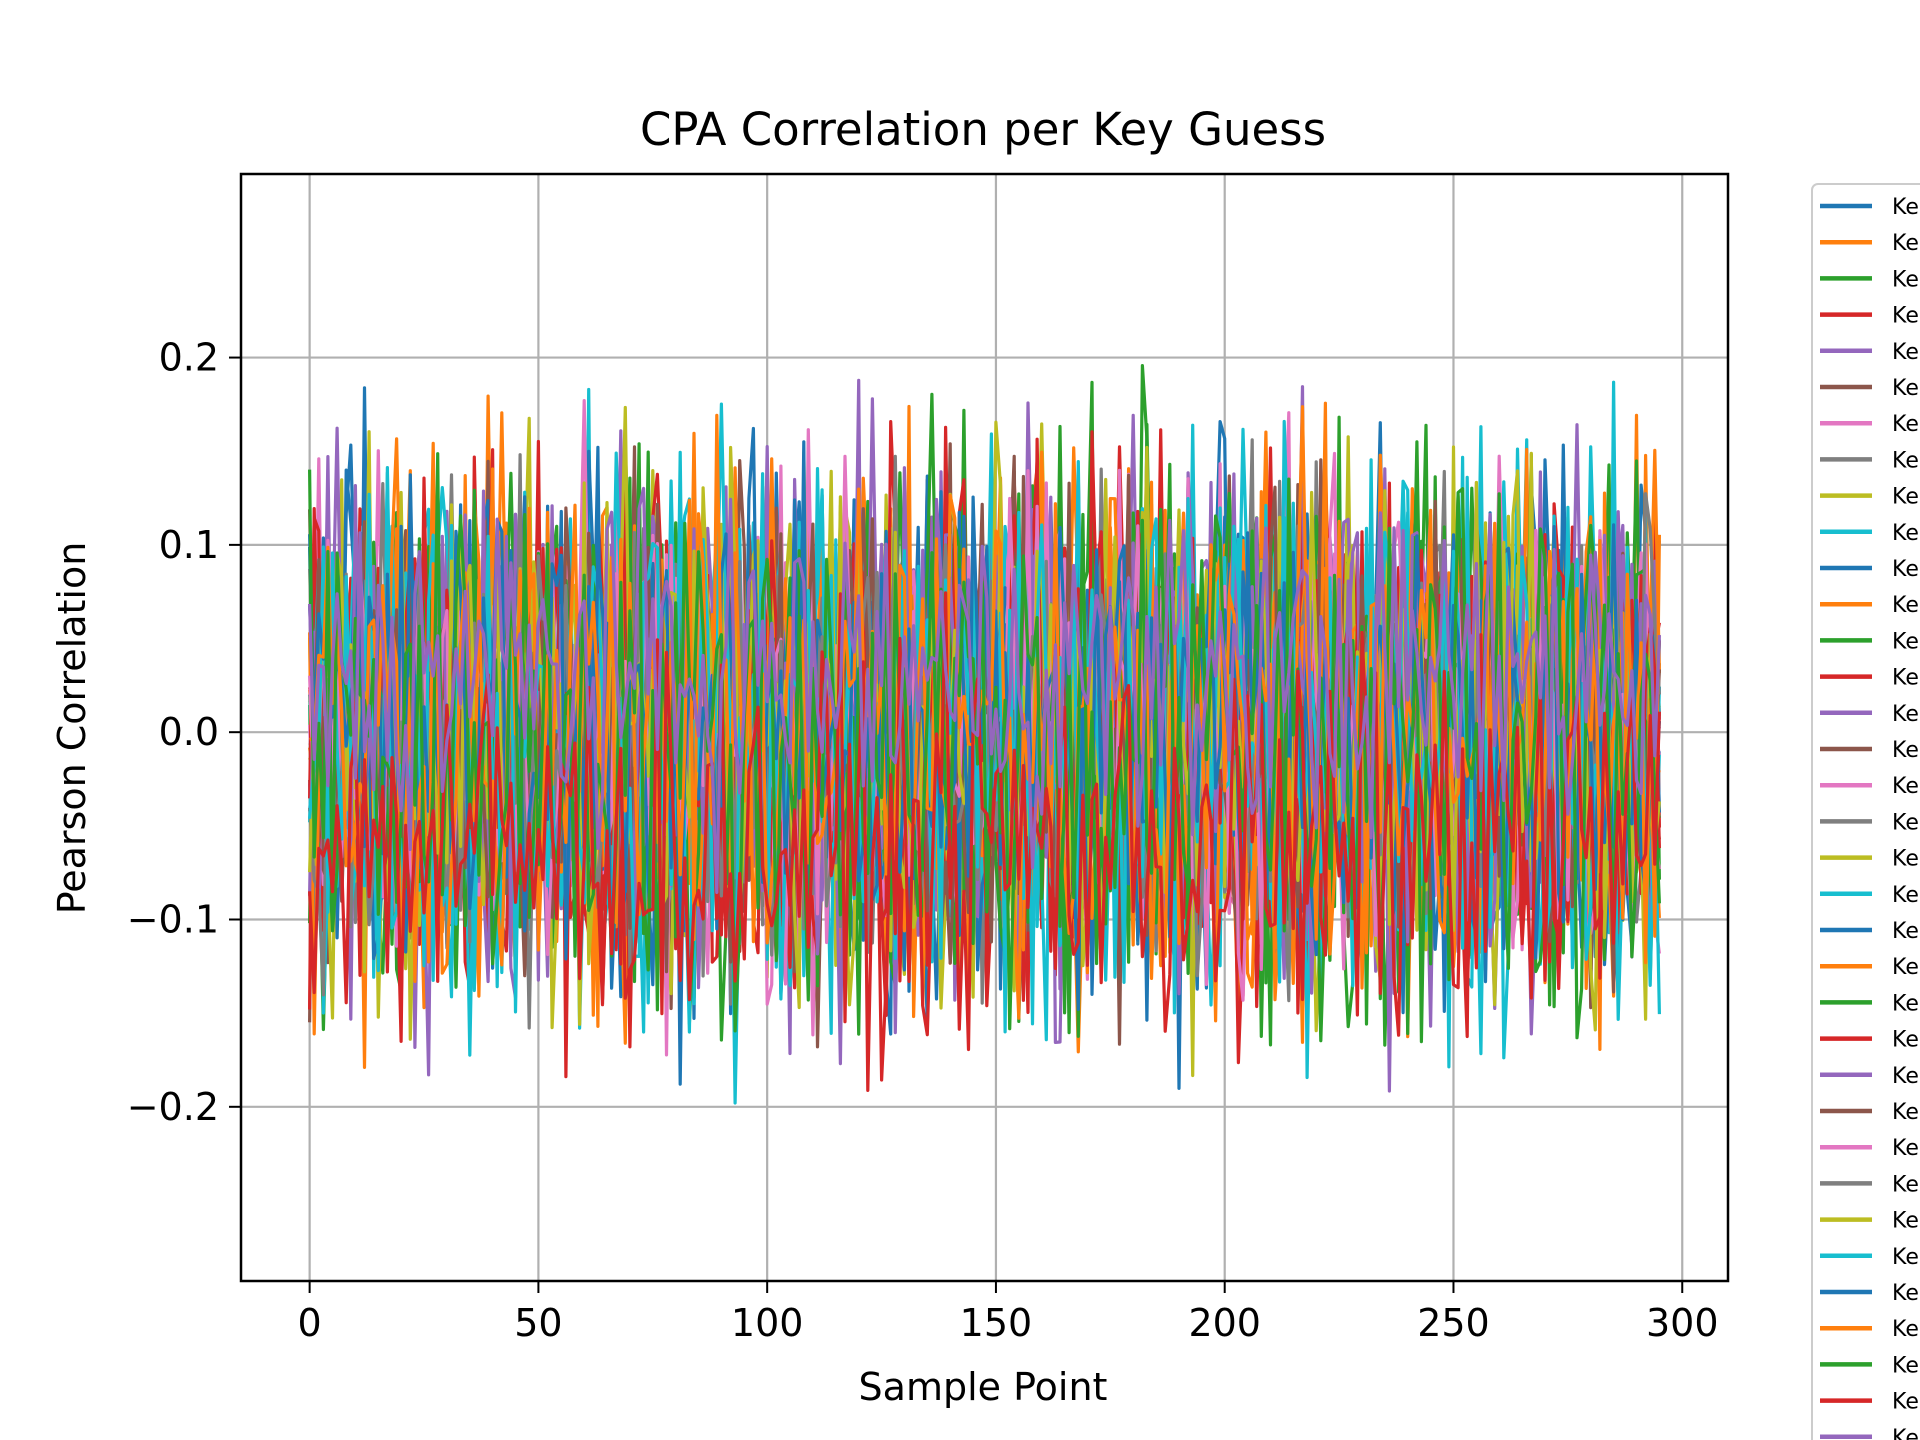 The height and width of the screenshot is (1440, 1920). What do you see at coordinates (173, 919) in the screenshot?
I see `y-tick-label: −0.1` at bounding box center [173, 919].